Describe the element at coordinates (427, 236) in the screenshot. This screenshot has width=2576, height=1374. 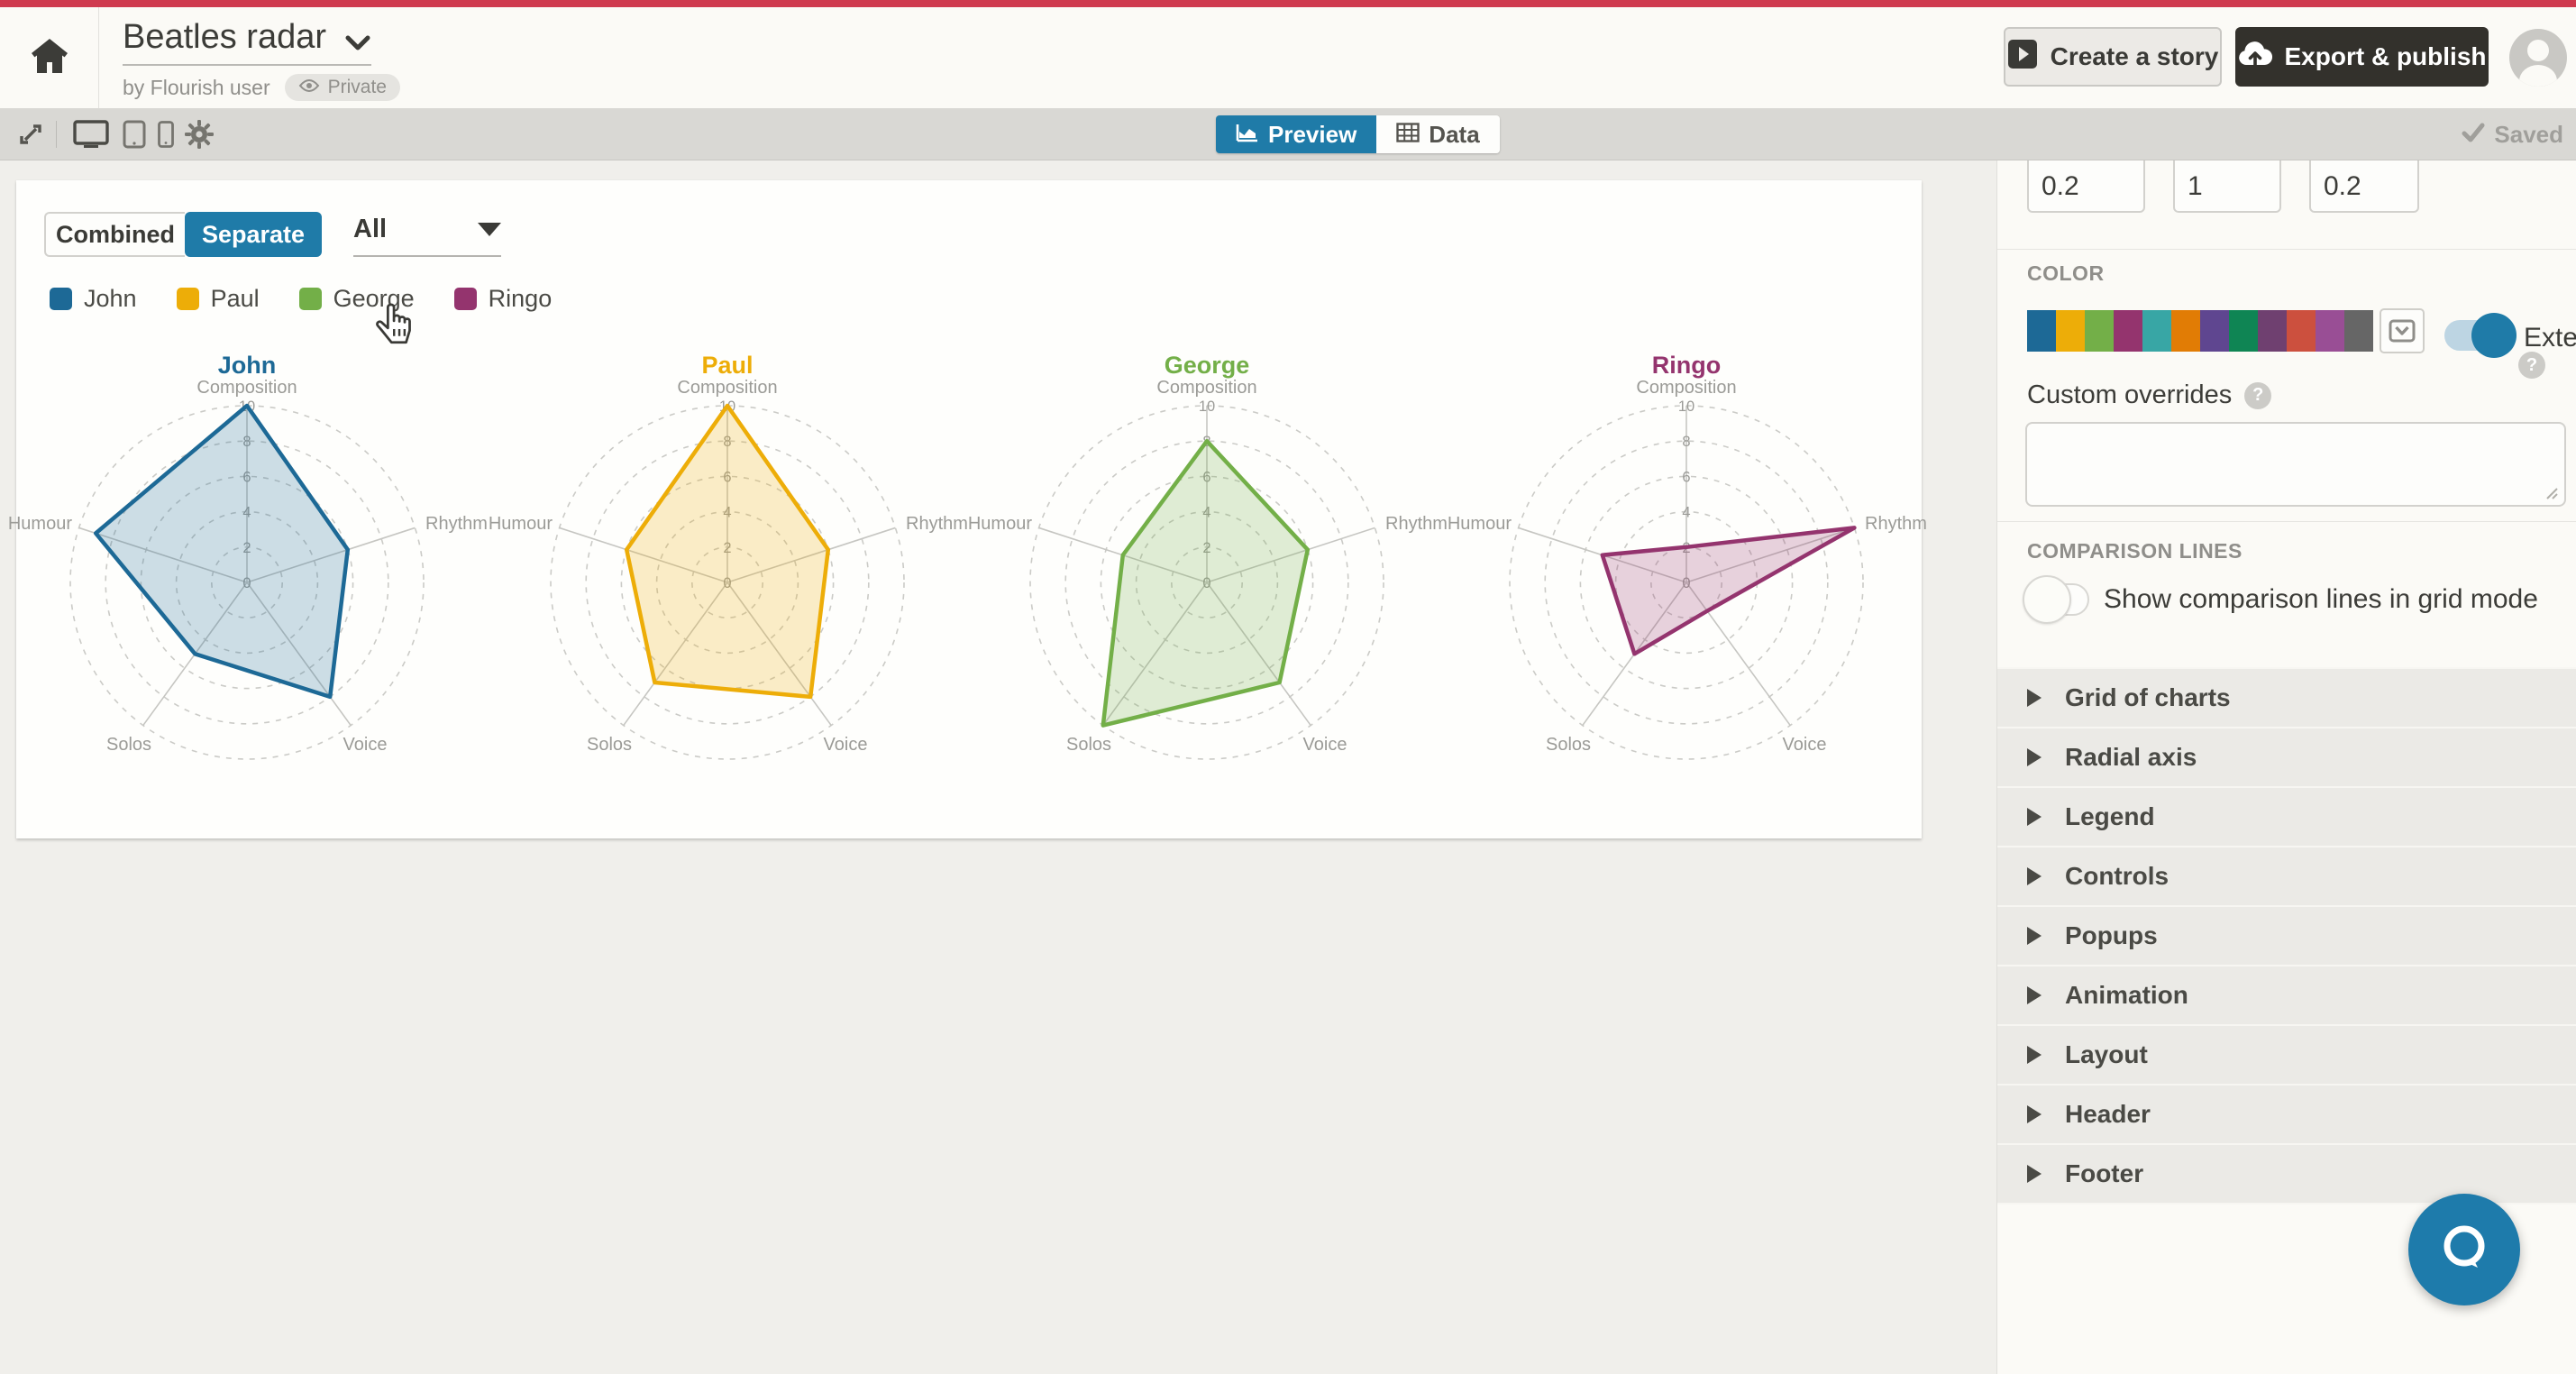
I see `series-filter-dropdown: All` at that location.